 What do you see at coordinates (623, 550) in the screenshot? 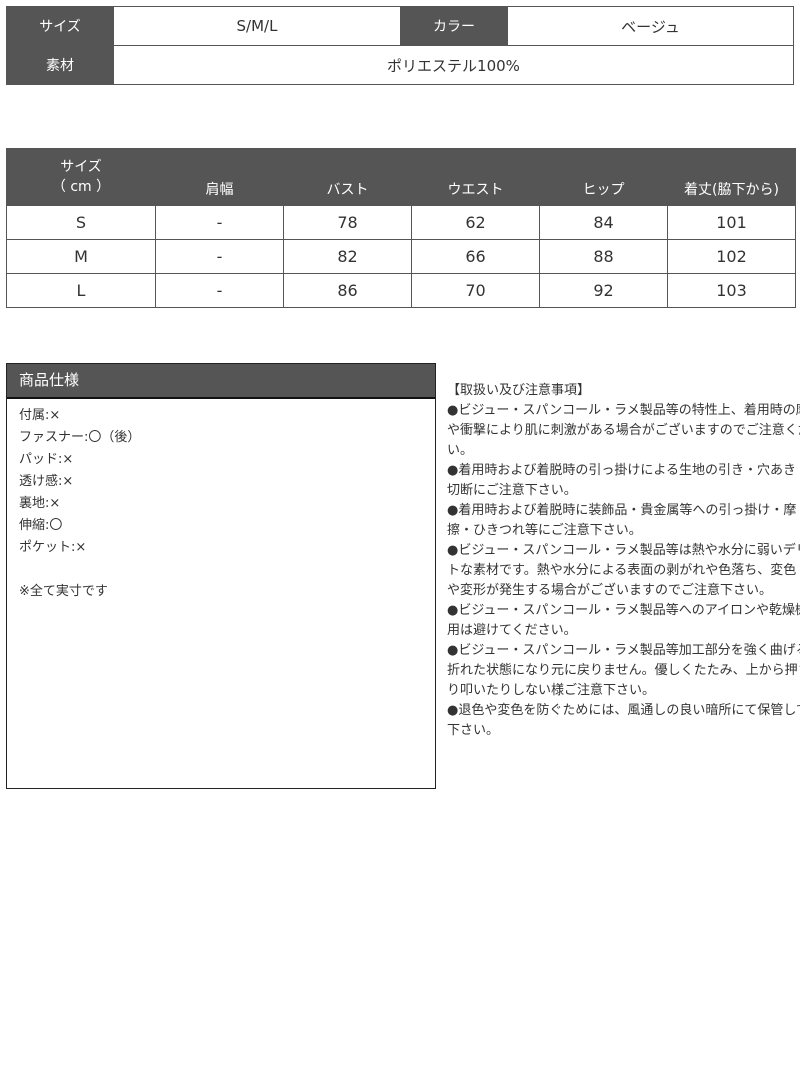
I see `note-line: ●ビジュー・スパンコール・ラメ製品等は熱や水分に弱いデリケー` at bounding box center [623, 550].